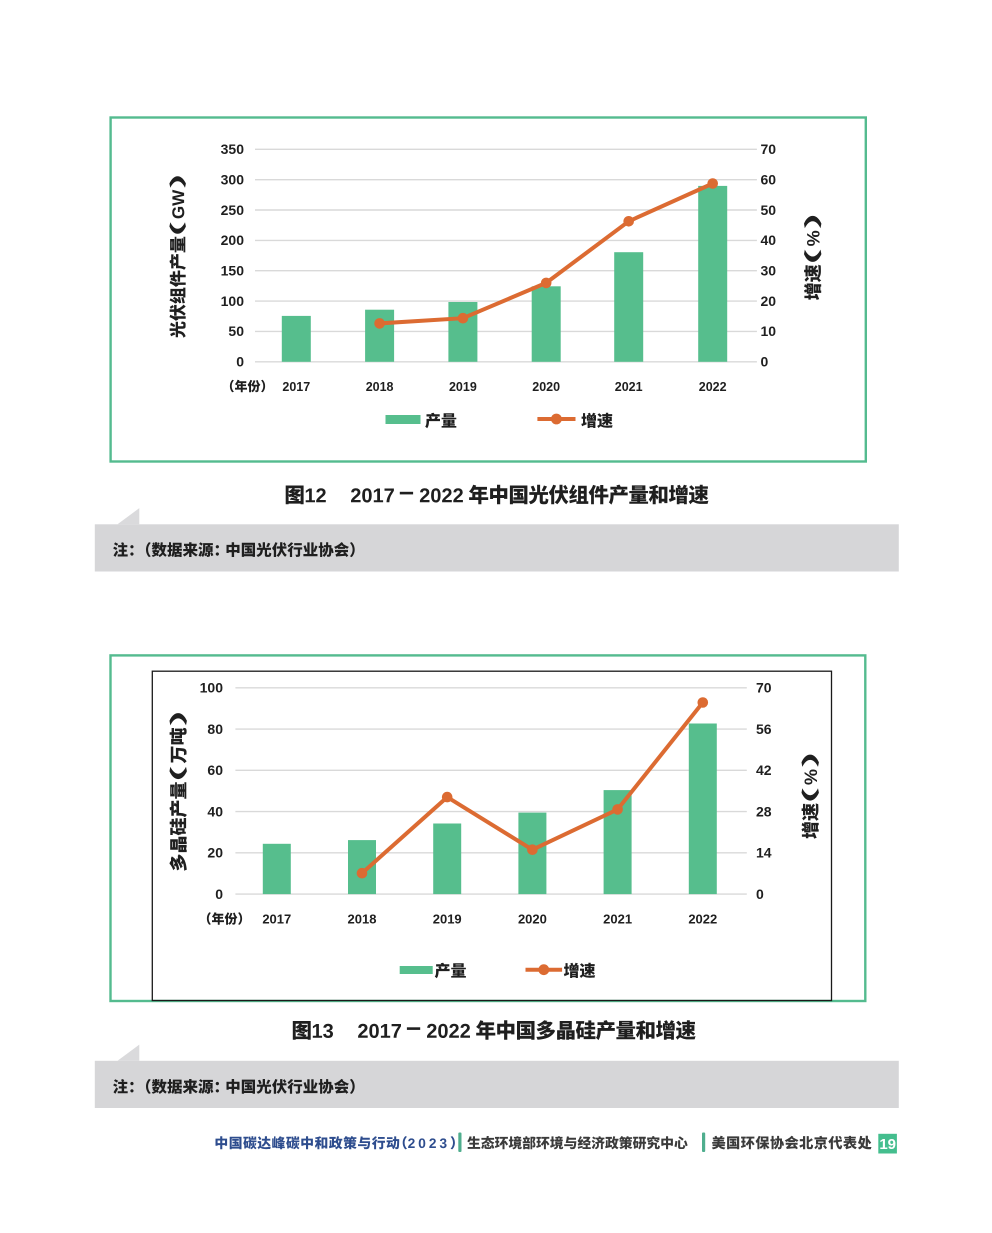 The width and height of the screenshot is (992, 1233). What do you see at coordinates (233, 210) in the screenshot?
I see `svg-text: 250` at bounding box center [233, 210].